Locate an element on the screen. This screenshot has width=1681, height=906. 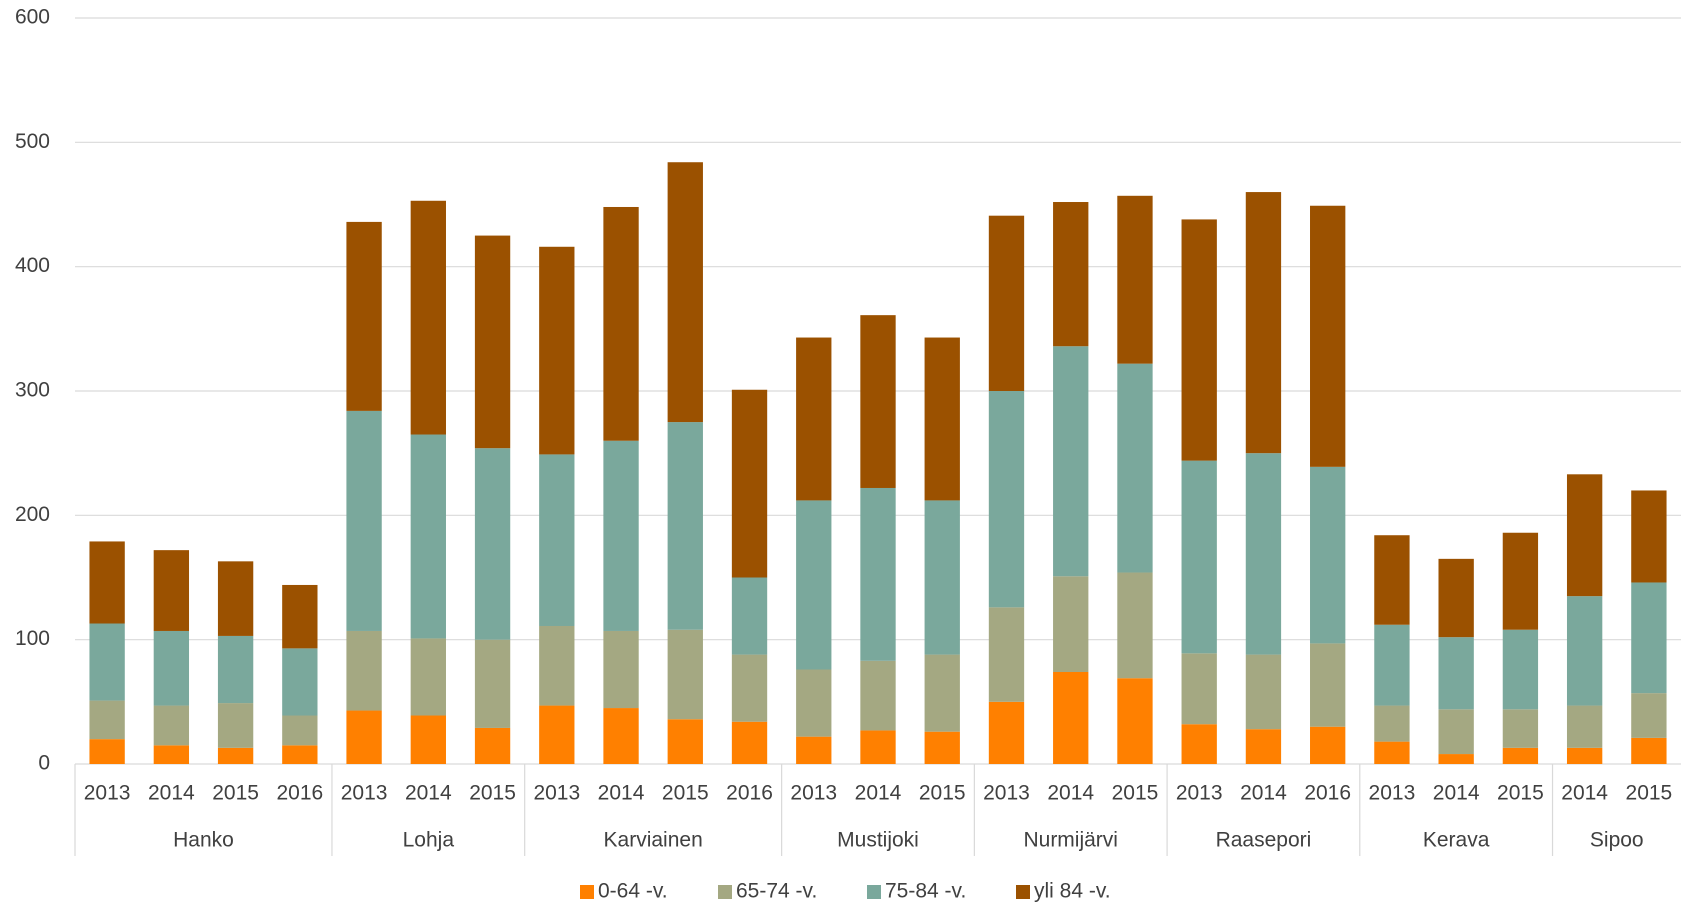
group-label: Raasepori is located at coordinates (1264, 840).